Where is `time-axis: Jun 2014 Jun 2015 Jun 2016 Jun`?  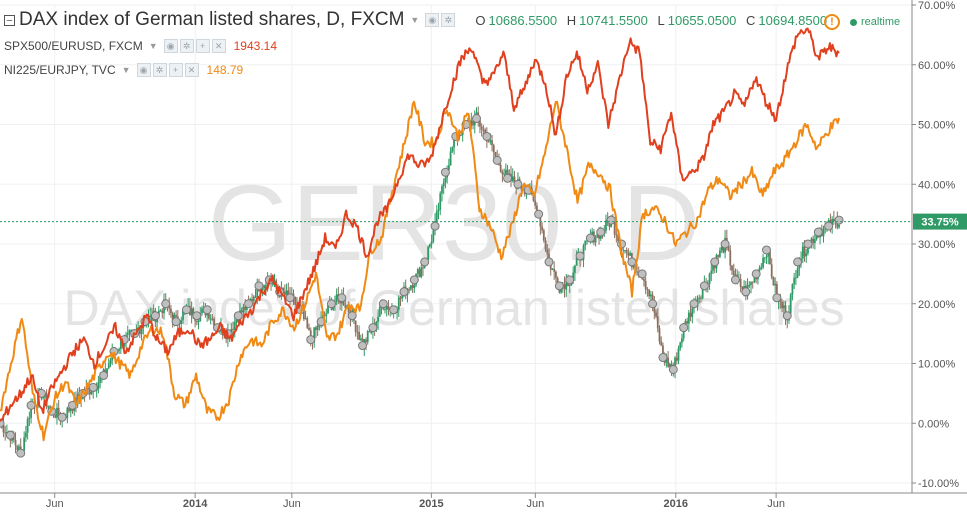
time-axis: Jun 2014 Jun 2015 Jun 2016 Jun is located at coordinates (483, 501).